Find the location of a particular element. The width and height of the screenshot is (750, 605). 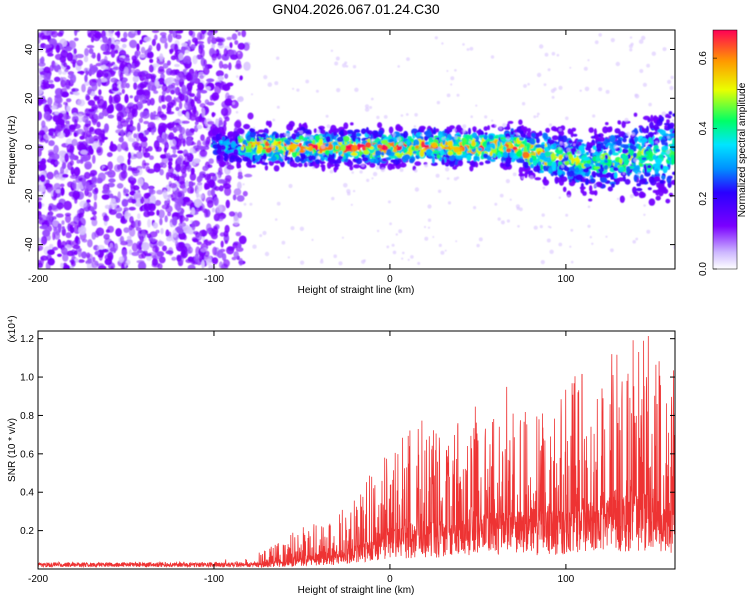

y-tick-label: 20 is located at coordinates (29, 98).